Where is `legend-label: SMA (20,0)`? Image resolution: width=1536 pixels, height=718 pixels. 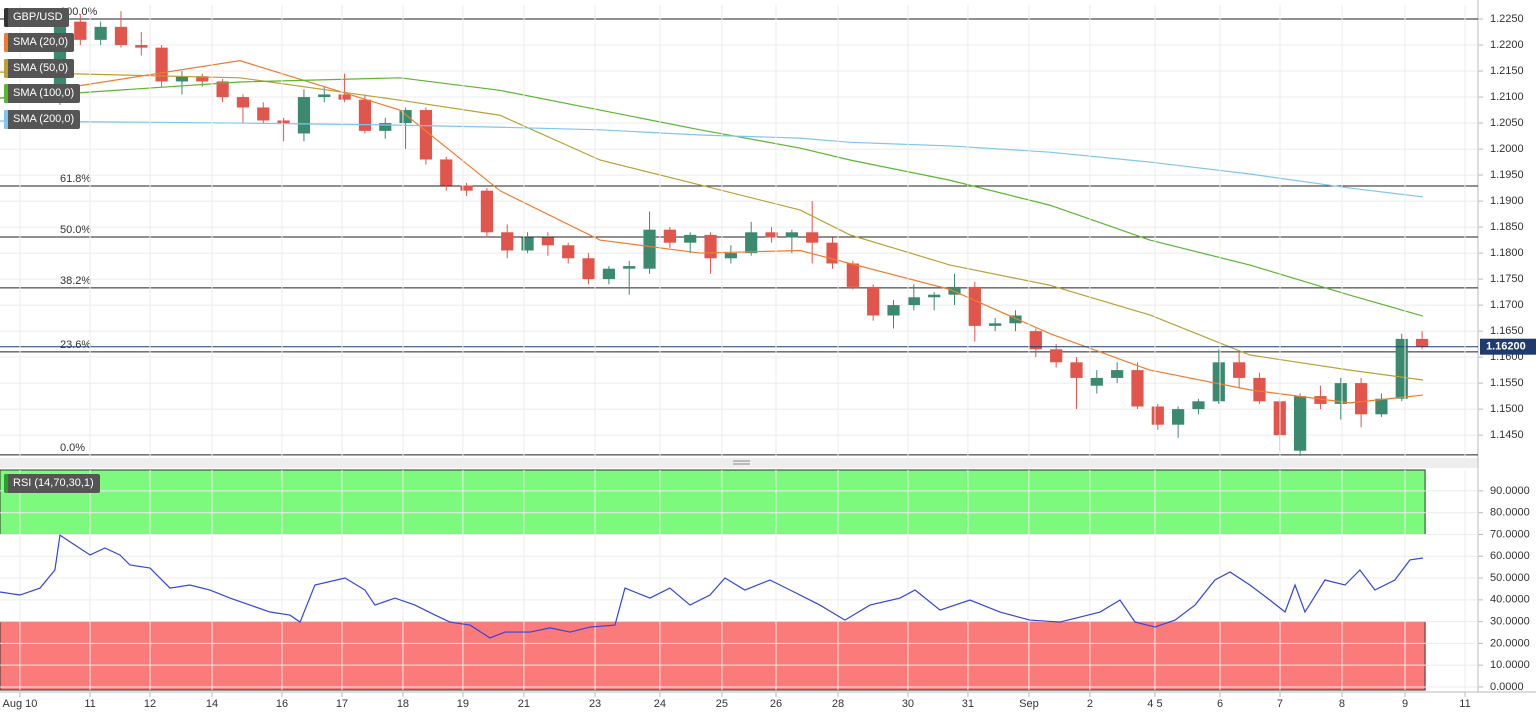 legend-label: SMA (20,0) is located at coordinates (41, 42).